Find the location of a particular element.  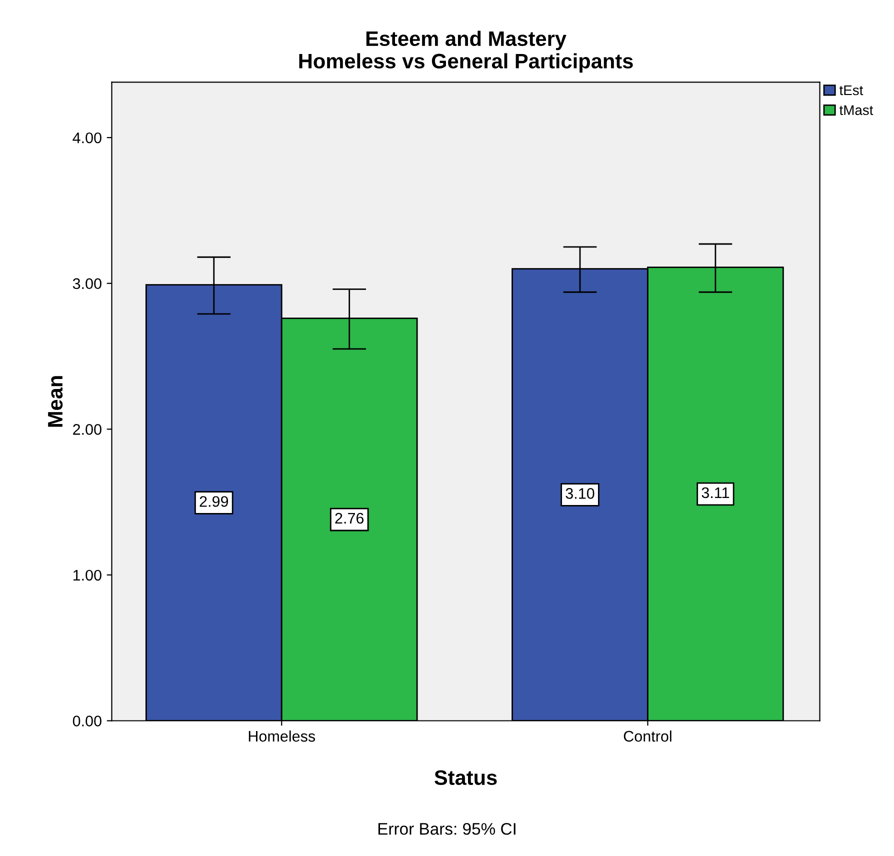

text: Error Bars: 95% CI is located at coordinates (447, 828).